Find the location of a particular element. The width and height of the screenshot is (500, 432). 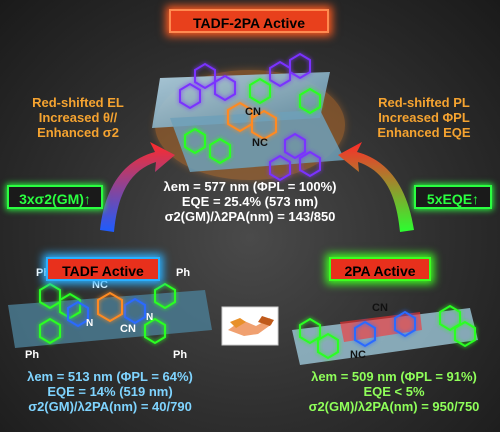

left-effect-3: Enhanced σ2 is located at coordinates (78, 132).